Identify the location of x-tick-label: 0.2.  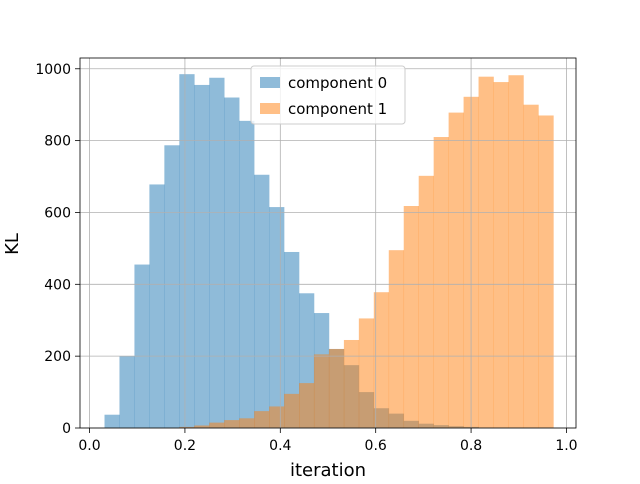
(185, 446).